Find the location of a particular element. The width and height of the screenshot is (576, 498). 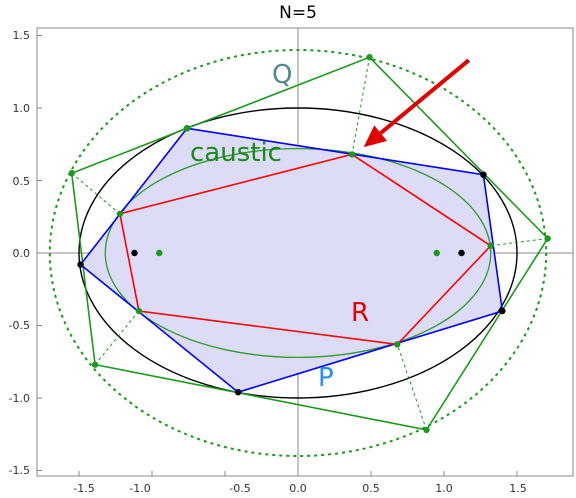

label-caustic: caustic is located at coordinates (236, 153).